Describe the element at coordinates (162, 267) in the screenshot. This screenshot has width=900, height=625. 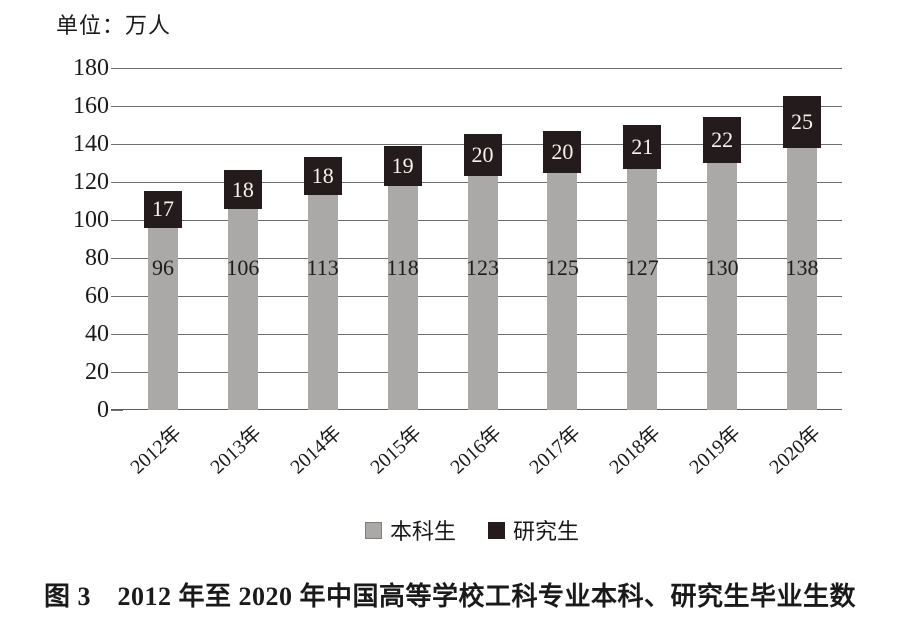
I see `bar-value-label-undergrad: 96` at that location.